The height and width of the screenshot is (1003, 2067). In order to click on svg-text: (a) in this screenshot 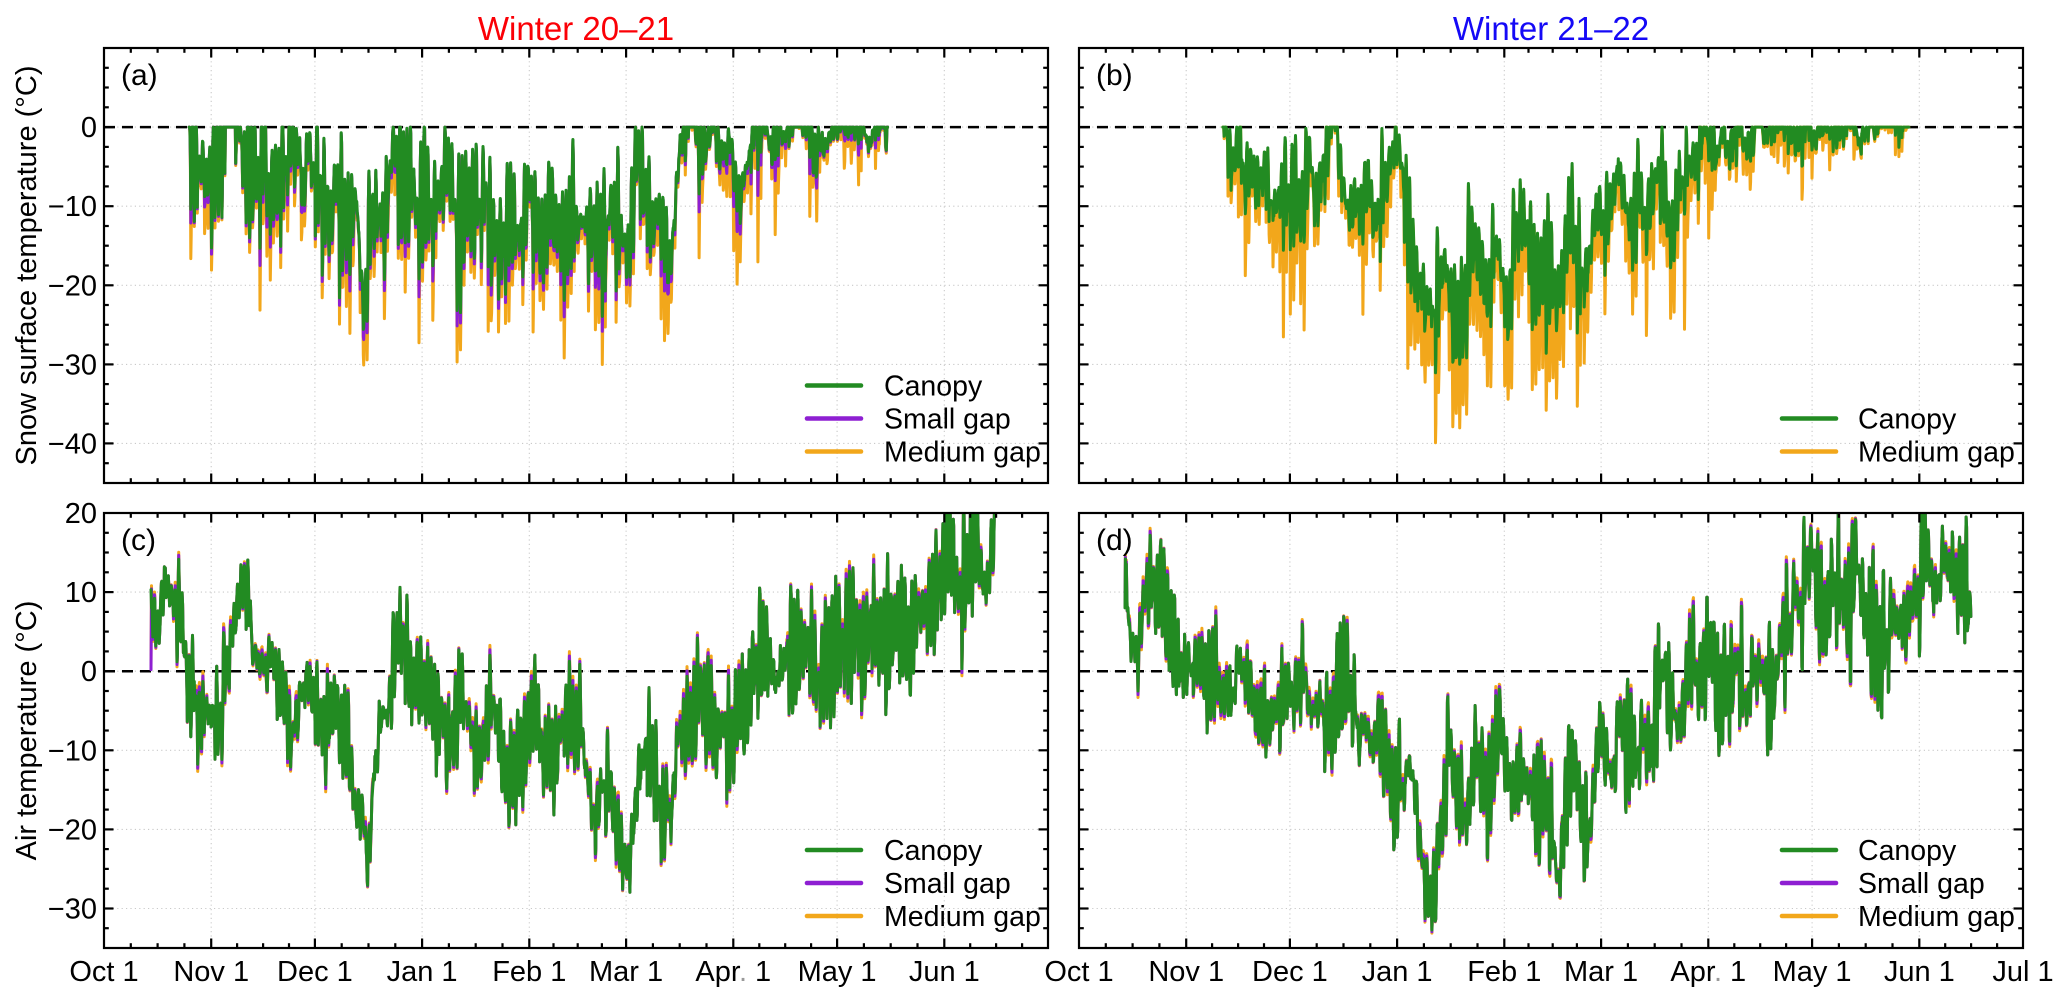, I will do `click(139, 75)`.